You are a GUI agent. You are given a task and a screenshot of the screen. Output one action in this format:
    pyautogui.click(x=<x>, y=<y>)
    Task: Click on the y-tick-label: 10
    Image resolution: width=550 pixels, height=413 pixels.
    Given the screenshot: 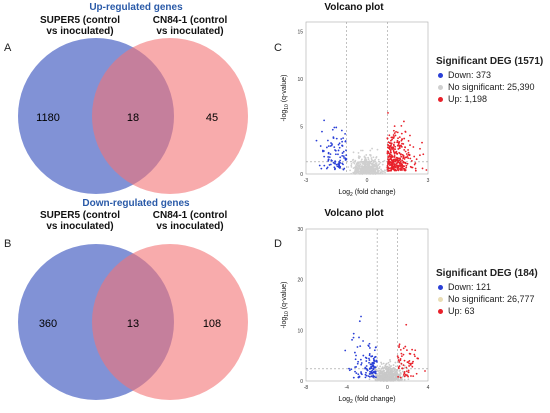 What is the action you would take?
    pyautogui.click(x=300, y=331)
    